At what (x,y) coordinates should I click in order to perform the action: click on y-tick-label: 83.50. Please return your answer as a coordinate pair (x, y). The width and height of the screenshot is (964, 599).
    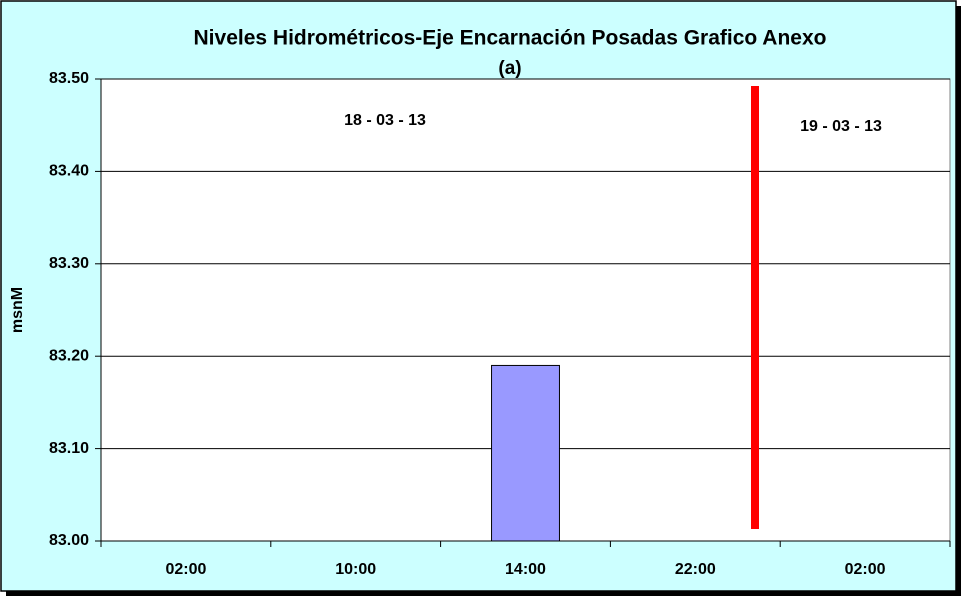
    Looking at the image, I should click on (69, 78).